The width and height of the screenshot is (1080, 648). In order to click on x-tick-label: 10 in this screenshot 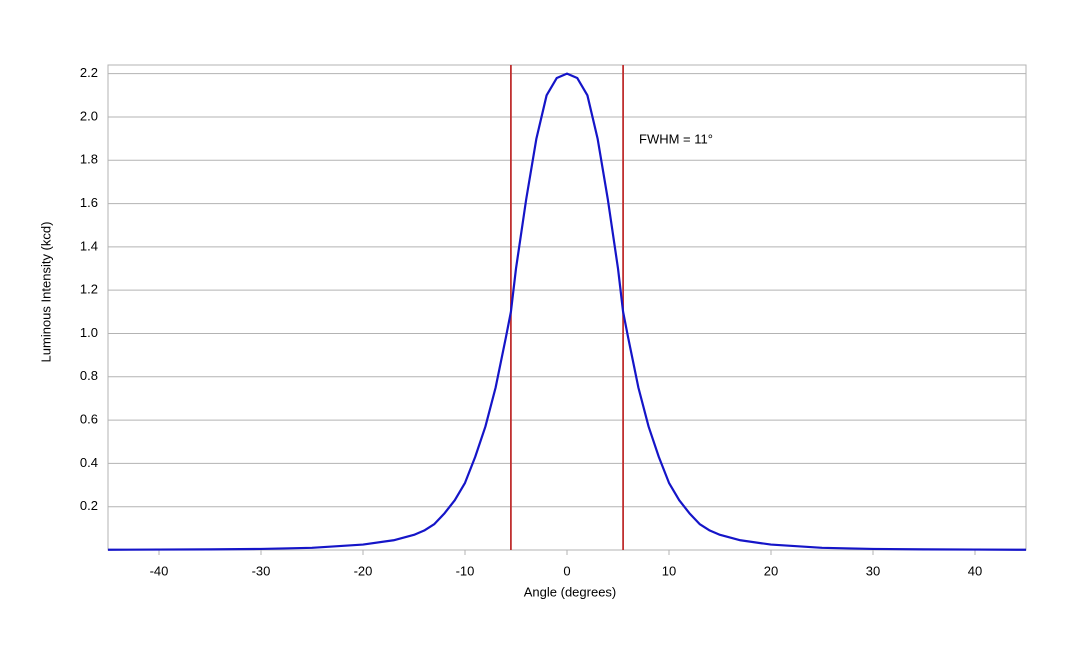, I will do `click(669, 570)`.